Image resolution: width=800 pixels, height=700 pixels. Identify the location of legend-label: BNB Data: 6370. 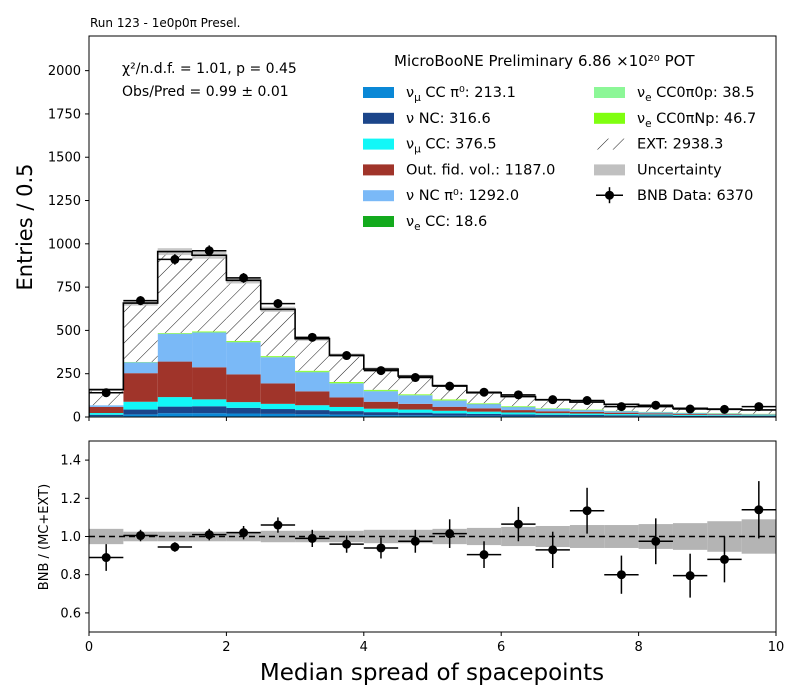
(695, 196).